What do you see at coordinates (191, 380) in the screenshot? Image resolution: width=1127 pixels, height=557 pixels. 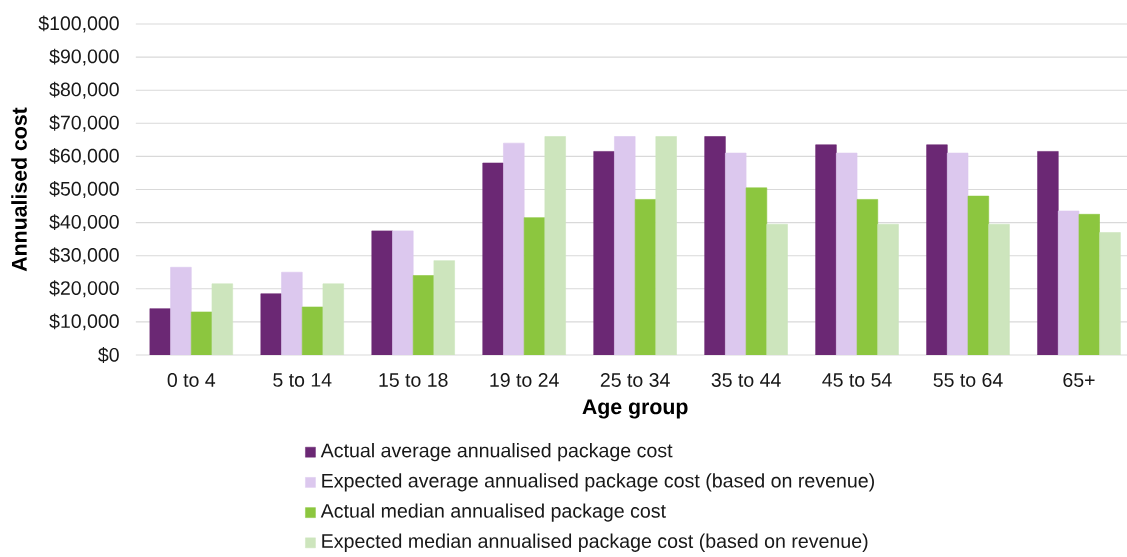 I see `x-tick-label: 0 to 4` at bounding box center [191, 380].